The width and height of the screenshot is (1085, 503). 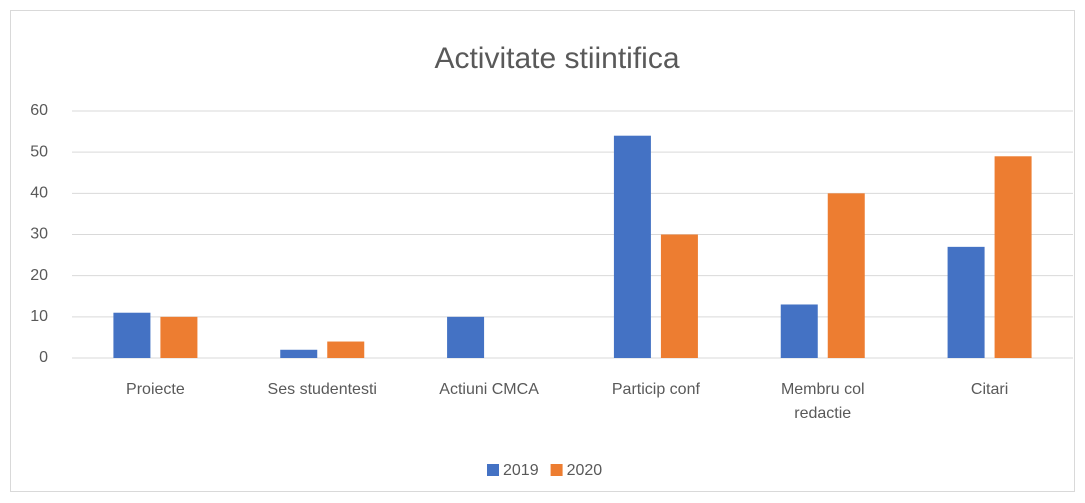 What do you see at coordinates (39, 275) in the screenshot?
I see `y-tick-label: 20` at bounding box center [39, 275].